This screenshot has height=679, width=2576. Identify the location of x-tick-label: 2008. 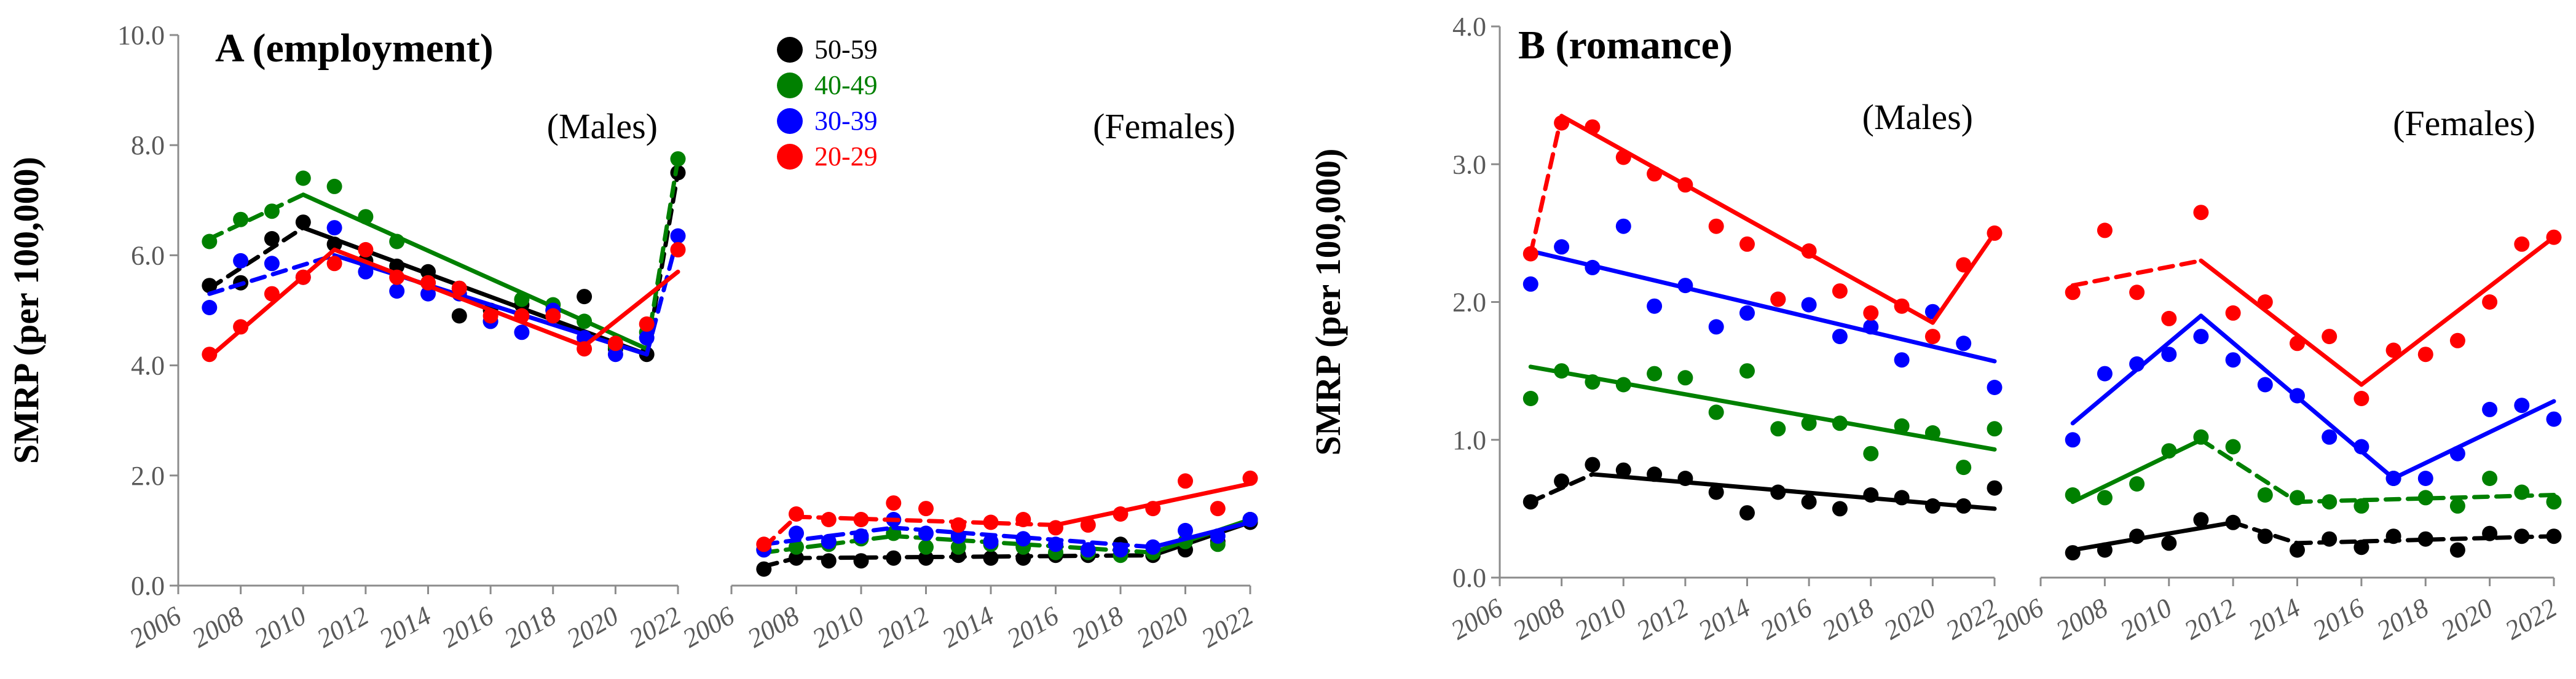
(1539, 618).